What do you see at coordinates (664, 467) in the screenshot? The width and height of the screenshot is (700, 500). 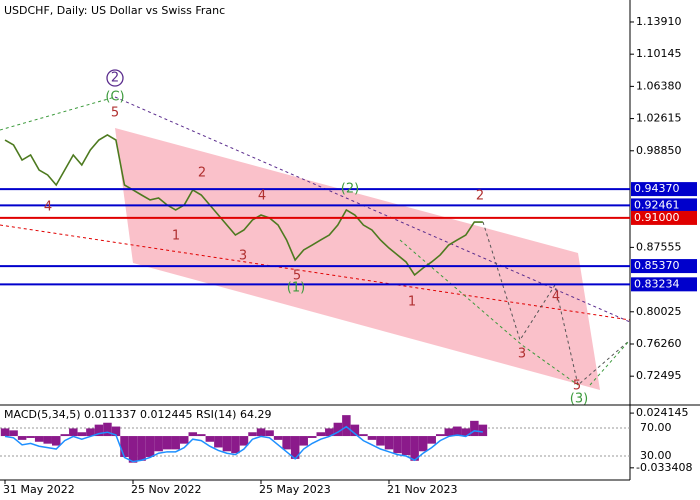 I see `y-tick-label: -0.033408` at bounding box center [664, 467].